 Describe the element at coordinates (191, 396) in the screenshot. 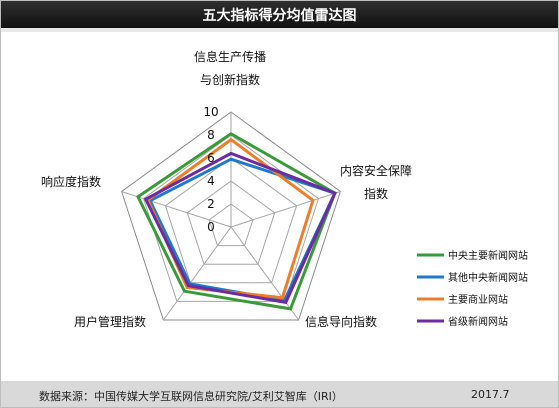

I see `data-source-note: 数据来源：中国传媒大学互联网信息研究院/艾利艾智库（IRI）` at that location.